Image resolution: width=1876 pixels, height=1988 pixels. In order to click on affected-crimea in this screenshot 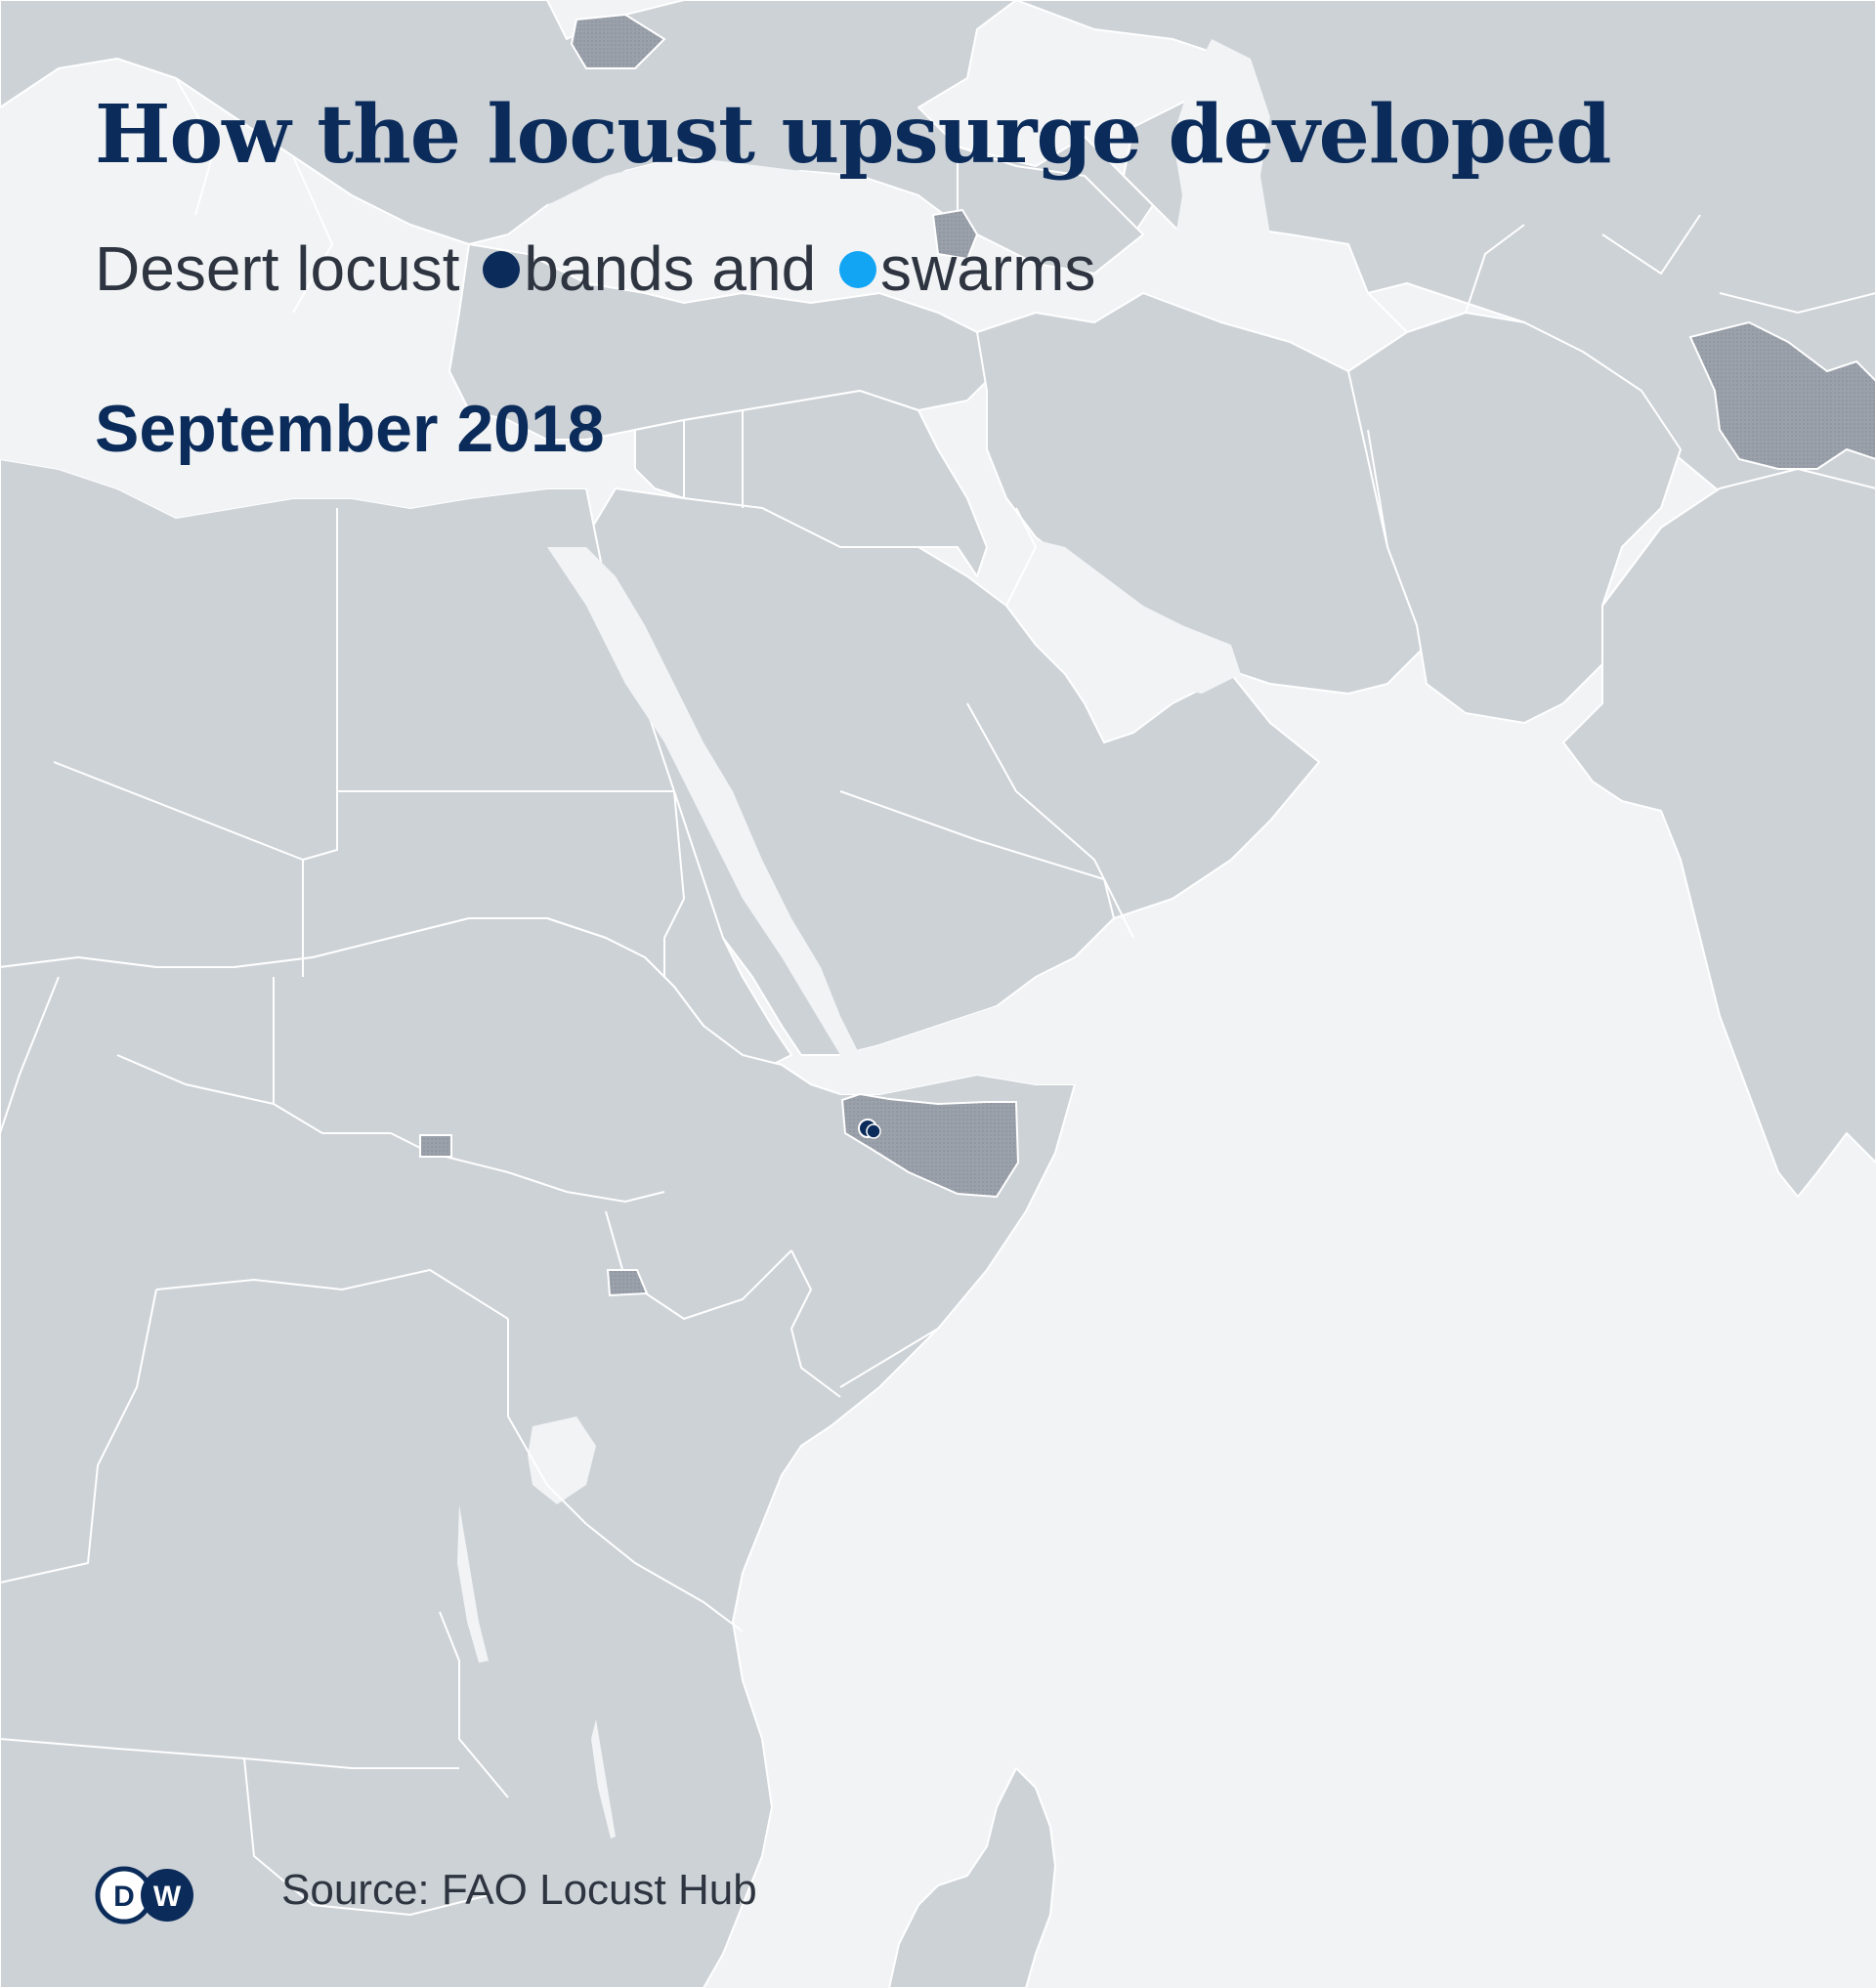, I will do `click(618, 41)`.